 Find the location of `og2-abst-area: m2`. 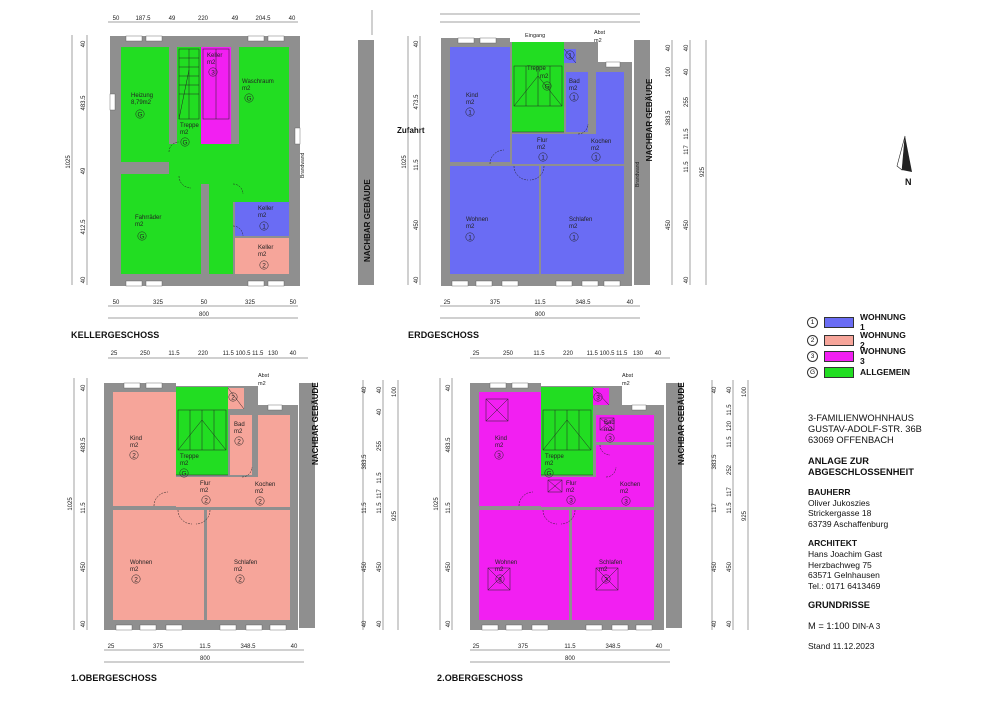

og2-abst-area: m2 is located at coordinates (626, 384).